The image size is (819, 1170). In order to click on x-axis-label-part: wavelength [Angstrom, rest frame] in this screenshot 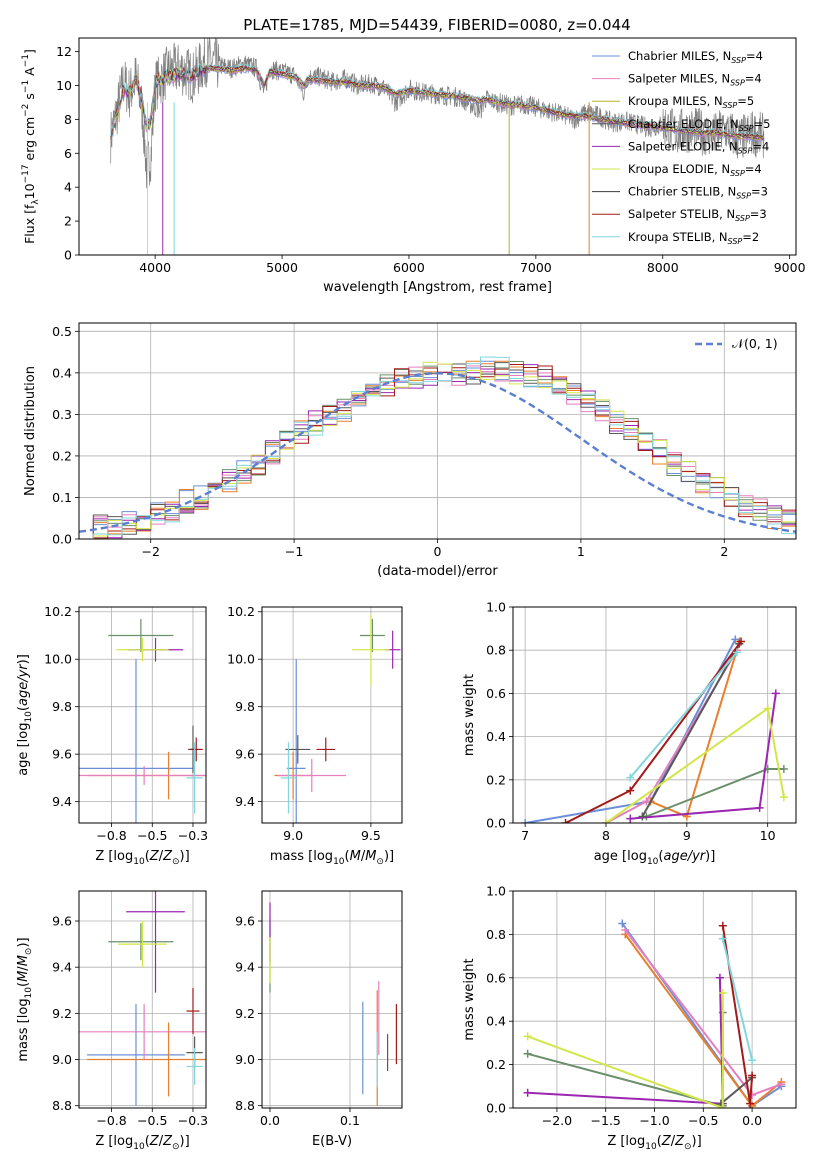, I will do `click(437, 287)`.